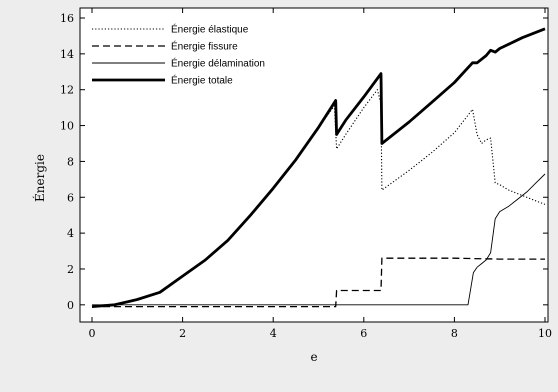  Describe the element at coordinates (70, 197) in the screenshot. I see `y-tick-label: 6` at that location.